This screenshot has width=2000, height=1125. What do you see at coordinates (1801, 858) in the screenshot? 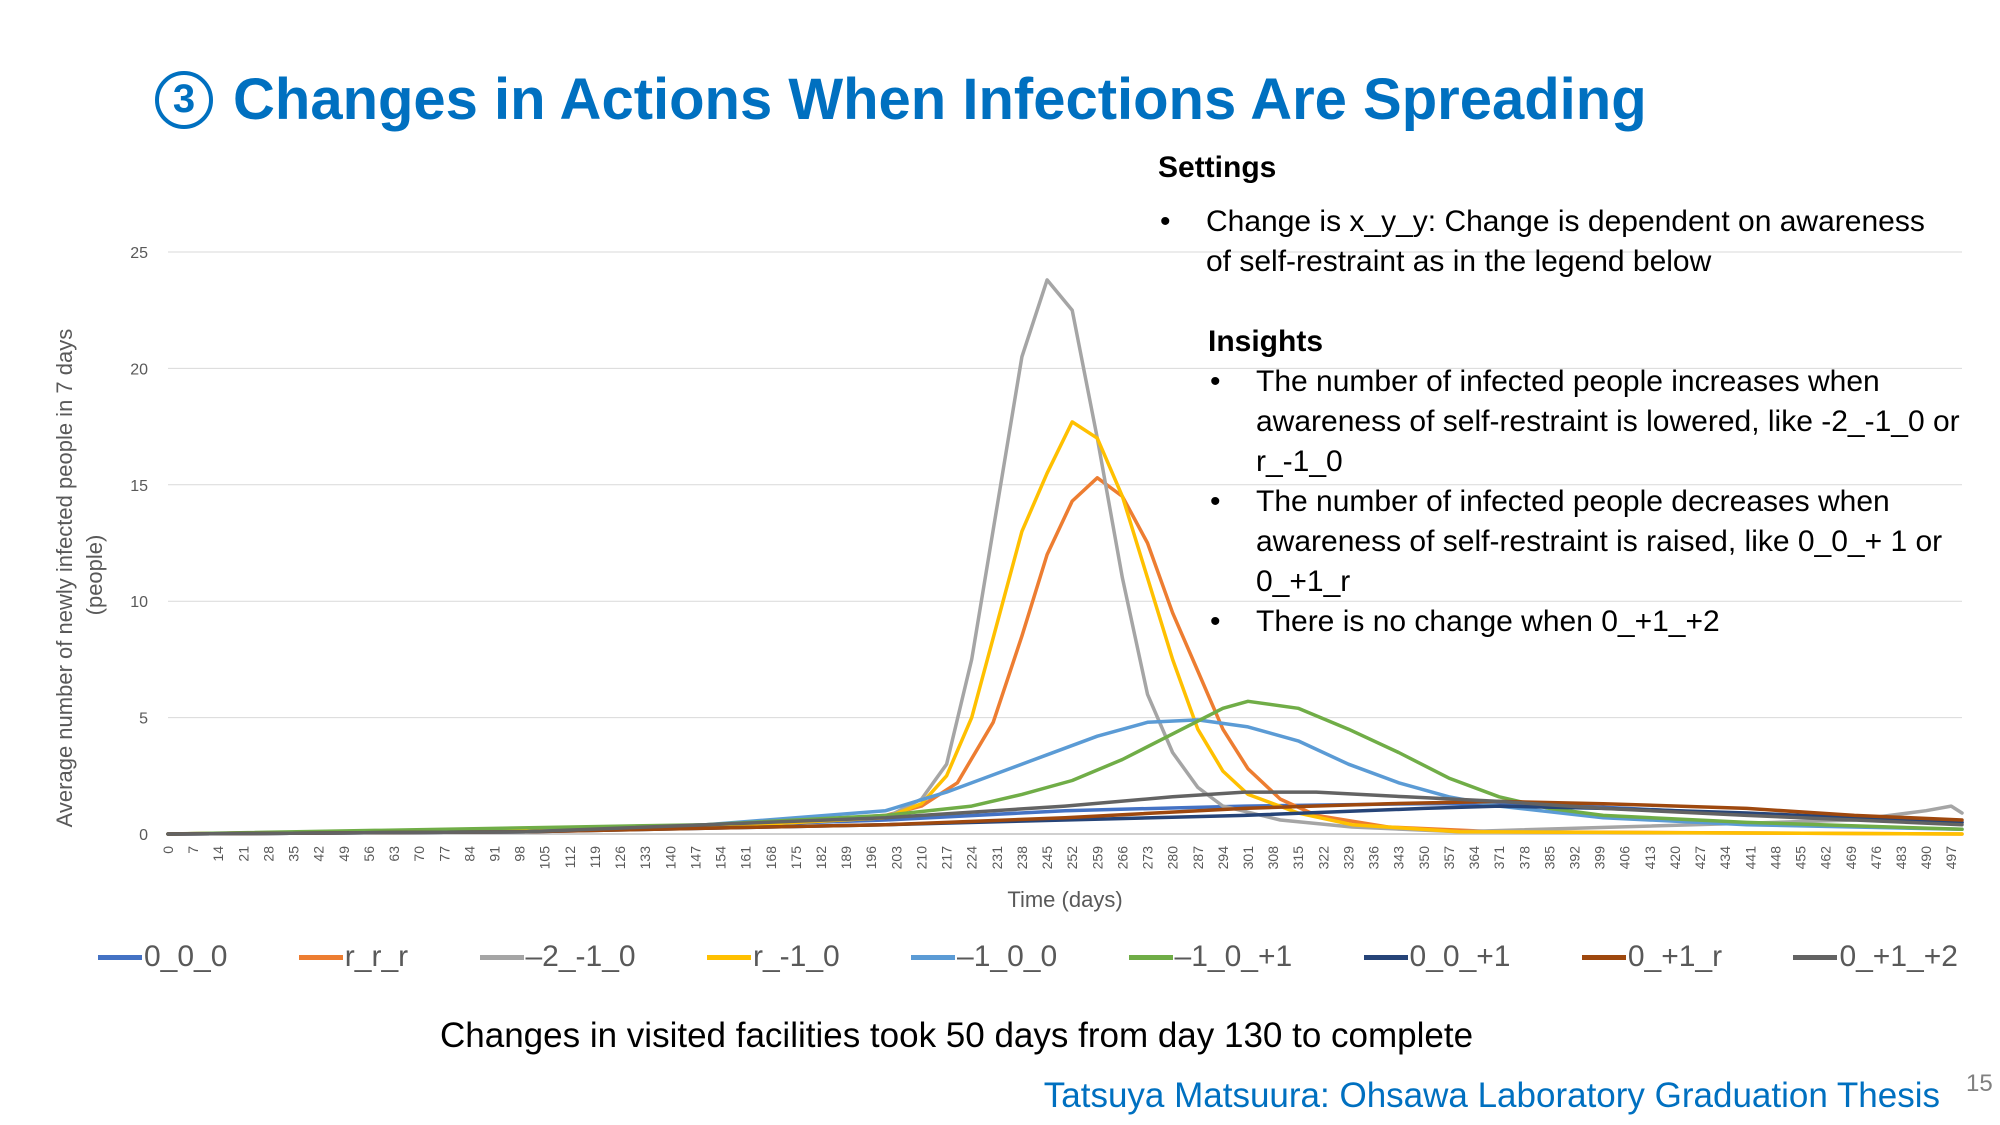
I see `x-tick-label: 455` at bounding box center [1801, 858].